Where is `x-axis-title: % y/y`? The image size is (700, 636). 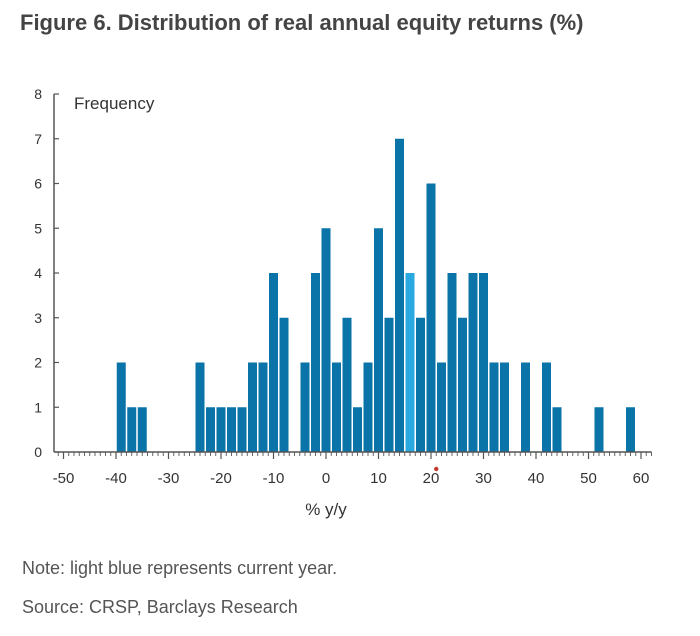 x-axis-title: % y/y is located at coordinates (326, 509).